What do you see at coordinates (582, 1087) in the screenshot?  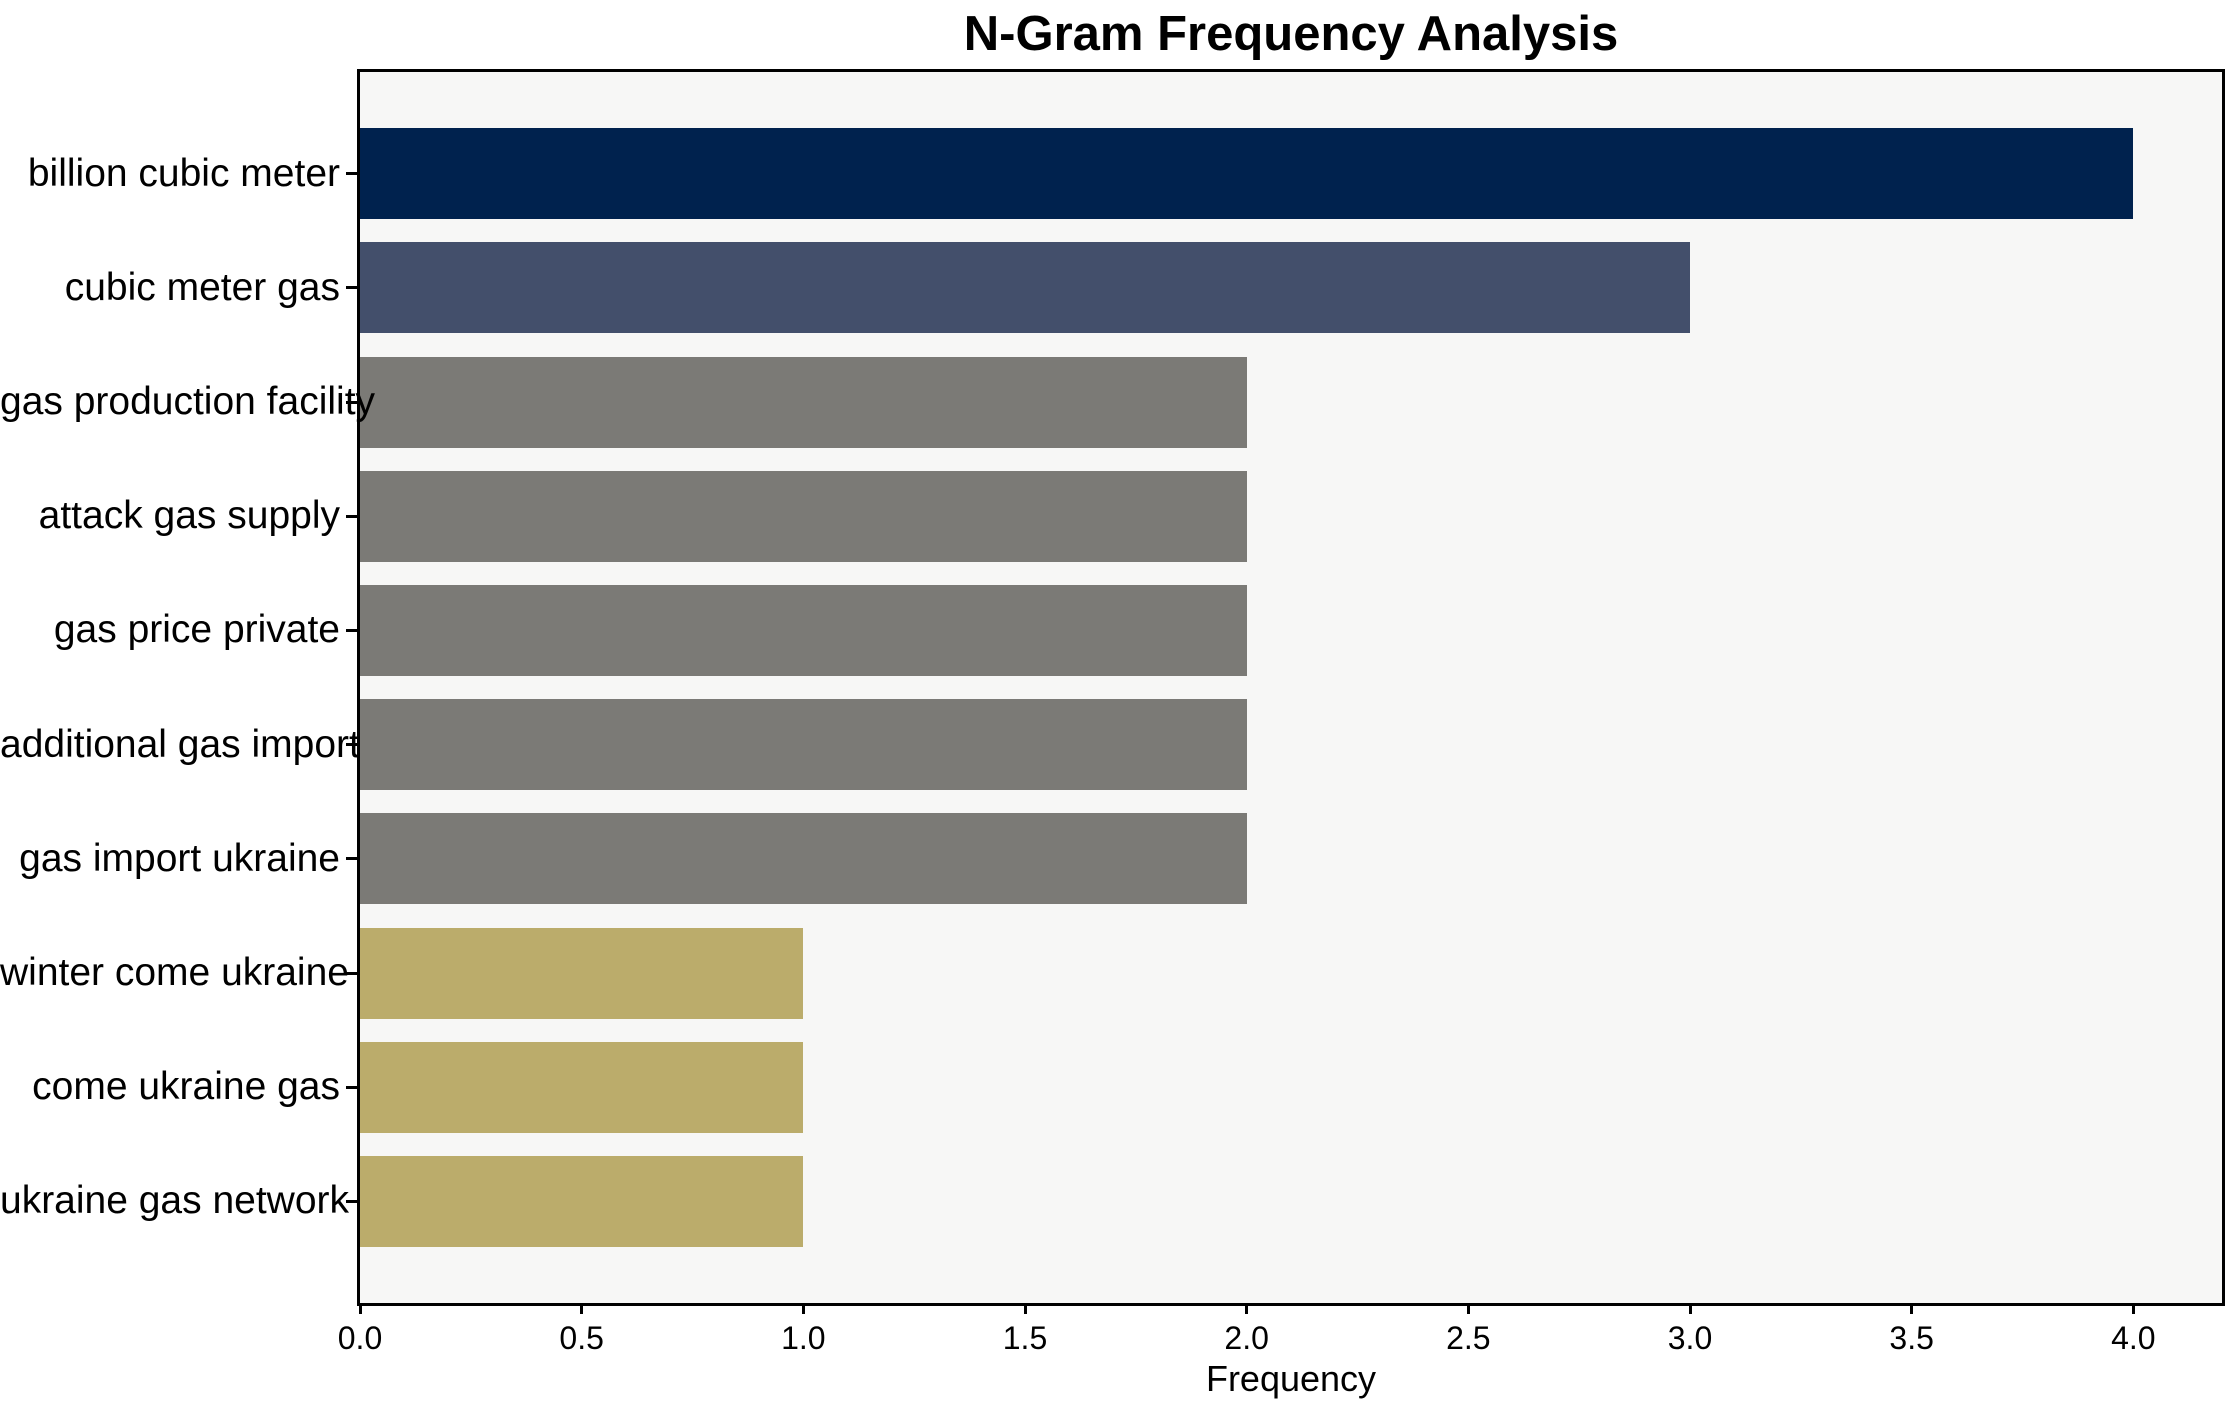 I see `bar-come-ukraine-gas` at bounding box center [582, 1087].